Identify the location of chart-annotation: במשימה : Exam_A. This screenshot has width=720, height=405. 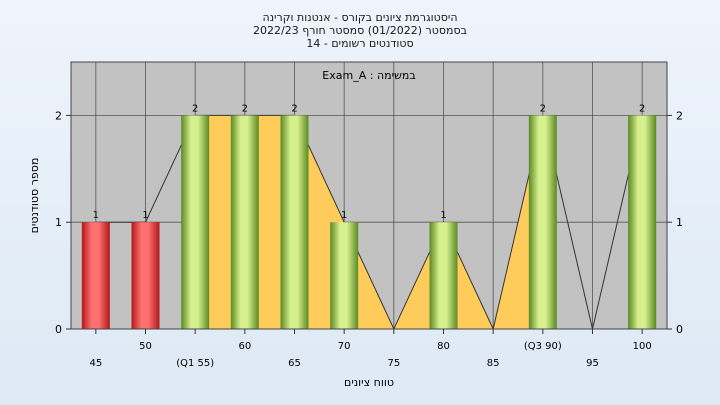
(368, 75).